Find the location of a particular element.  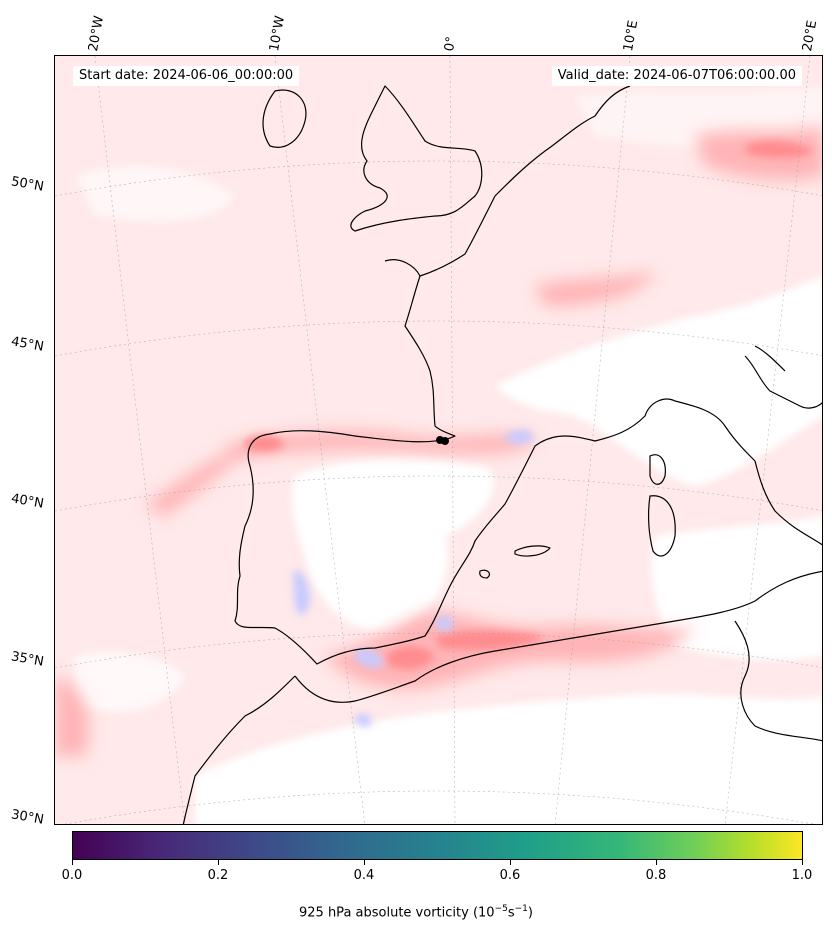

colorbar-title-suffix: ) is located at coordinates (530, 913).